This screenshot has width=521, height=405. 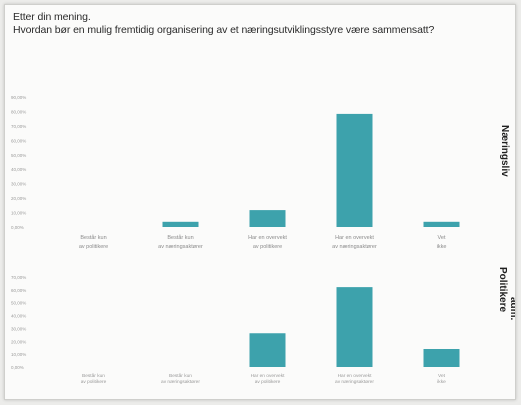 I want to click on panel-label-naeringsliv: Næringsliv, so click(x=504, y=151).